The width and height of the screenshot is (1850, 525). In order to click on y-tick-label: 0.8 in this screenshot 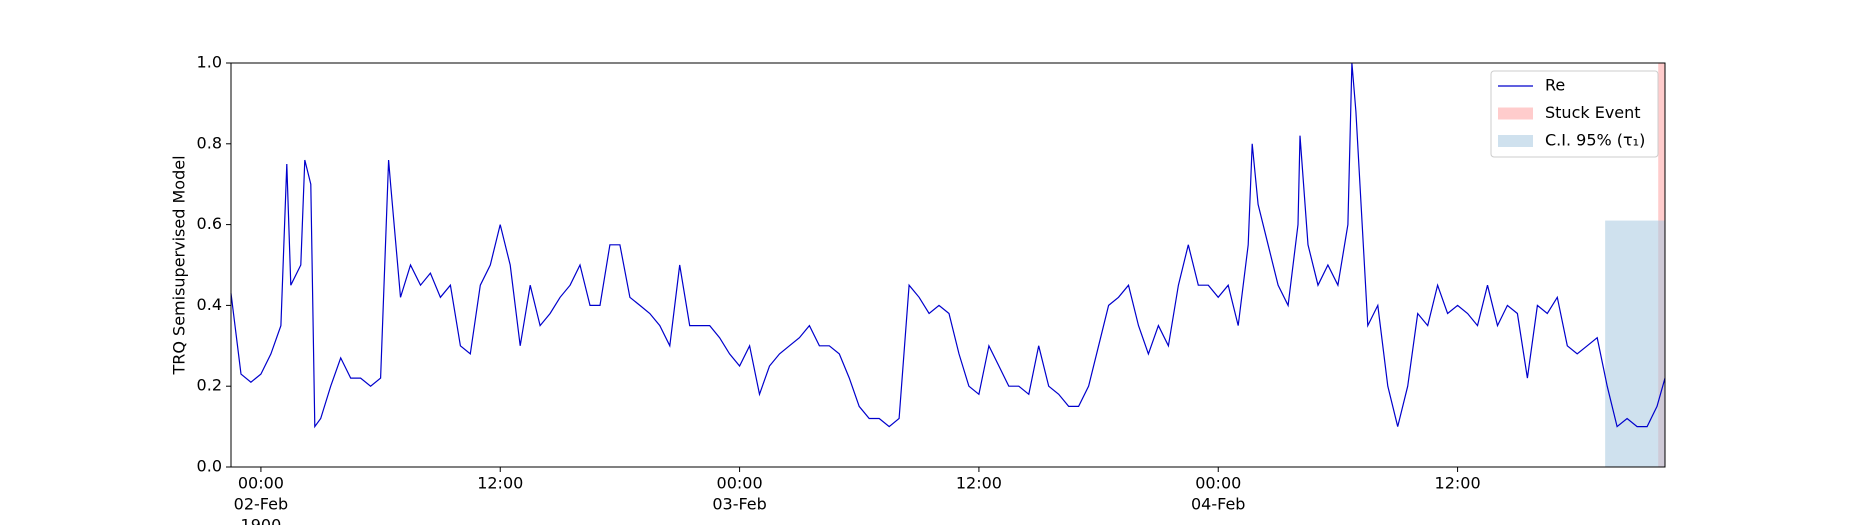, I will do `click(209, 142)`.